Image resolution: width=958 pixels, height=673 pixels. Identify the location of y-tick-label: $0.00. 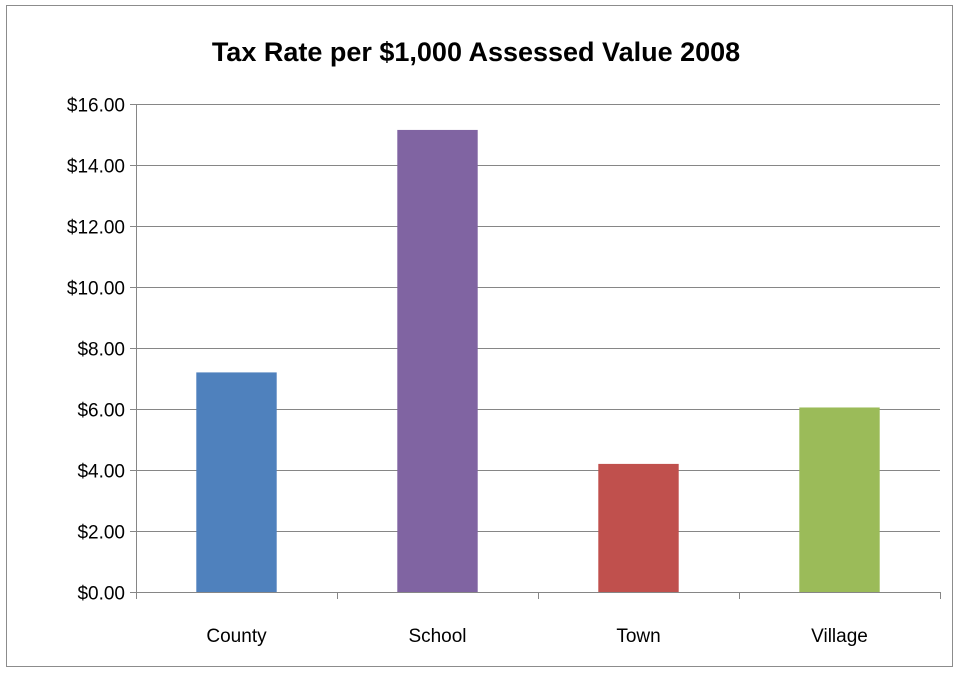
(101, 594).